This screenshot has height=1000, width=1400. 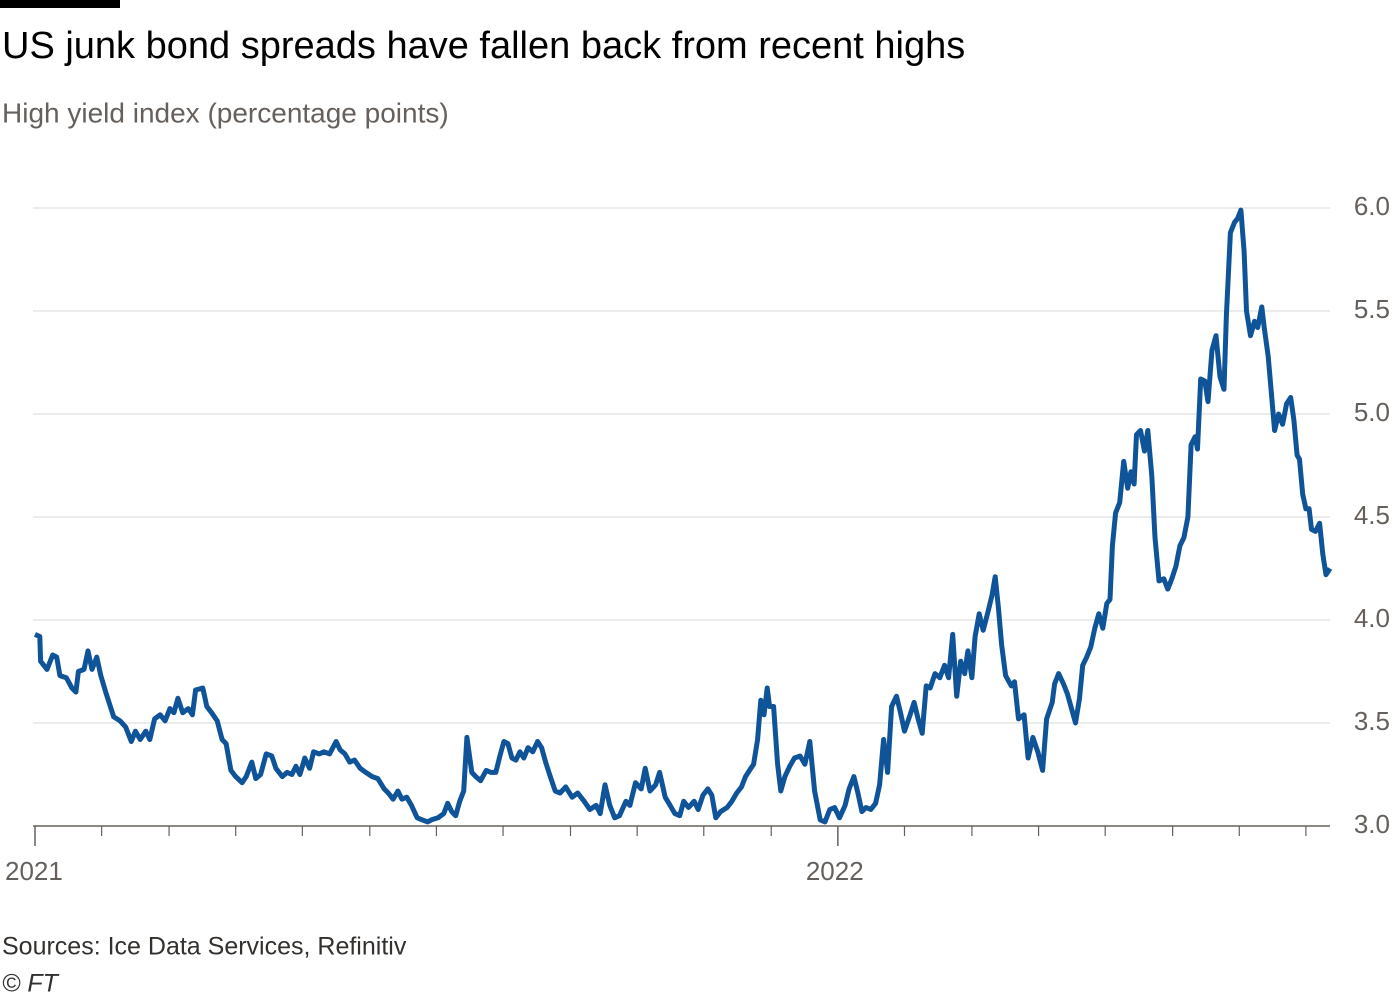 What do you see at coordinates (1372, 721) in the screenshot?
I see `y-tick-label: 3.5` at bounding box center [1372, 721].